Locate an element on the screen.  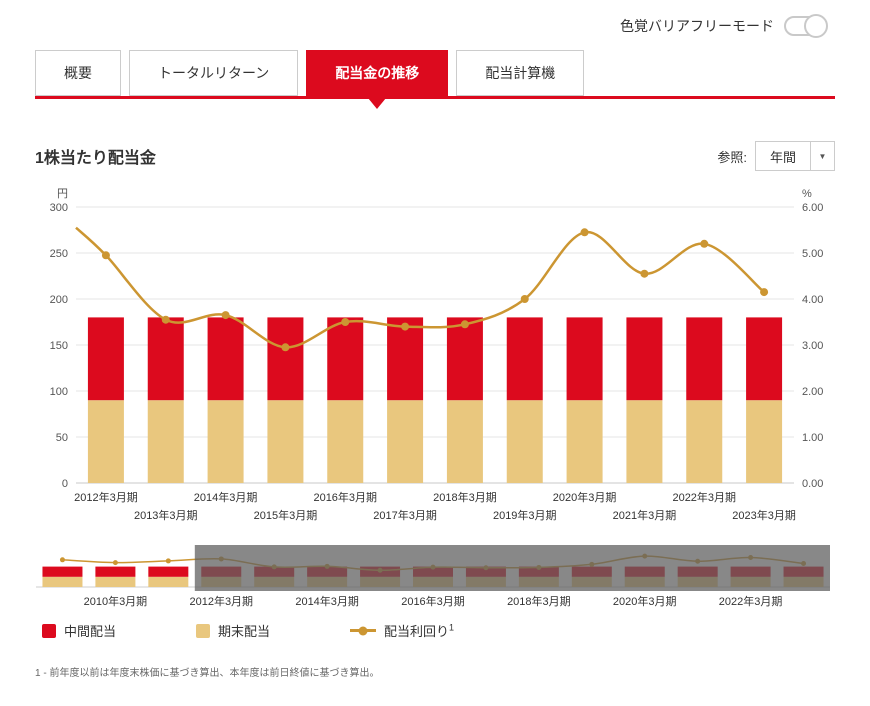
nav-selected-range-mask is located at coordinates (512, 568).